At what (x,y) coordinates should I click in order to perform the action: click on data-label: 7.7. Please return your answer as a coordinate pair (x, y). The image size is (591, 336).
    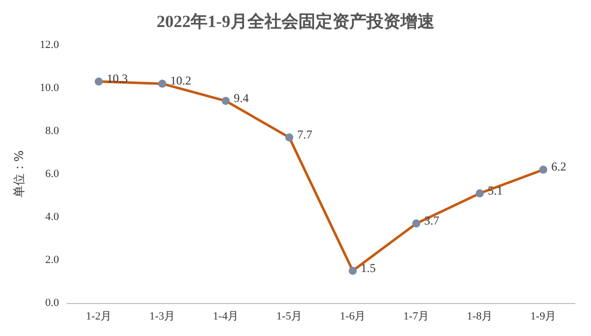
    Looking at the image, I should click on (304, 134).